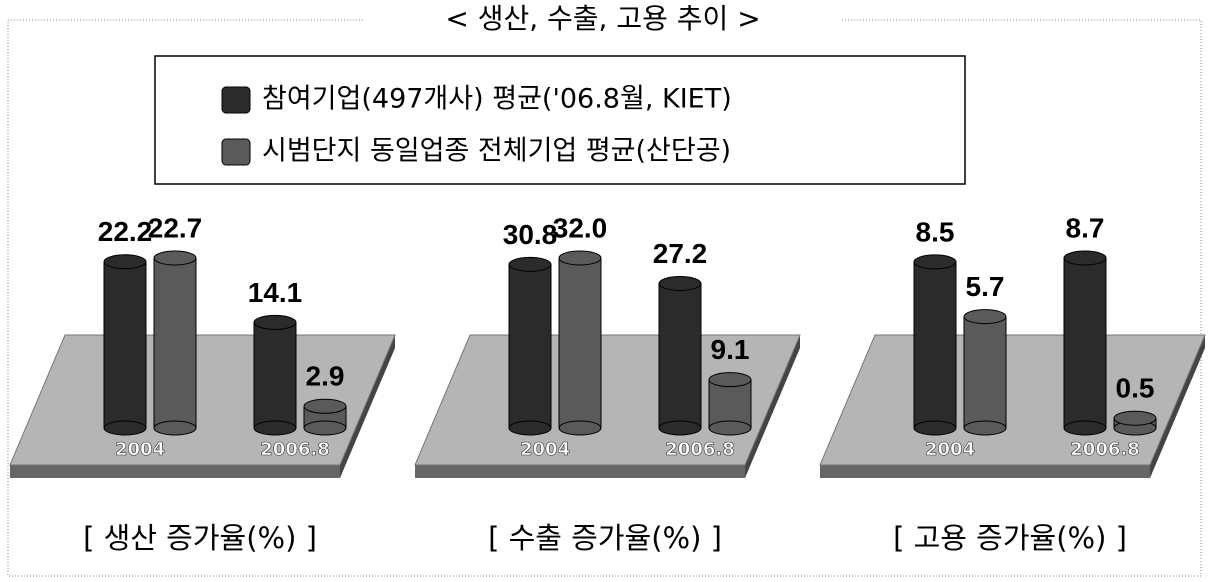 The height and width of the screenshot is (582, 1209). What do you see at coordinates (275, 292) in the screenshot?
I see `value-label: 14.1` at bounding box center [275, 292].